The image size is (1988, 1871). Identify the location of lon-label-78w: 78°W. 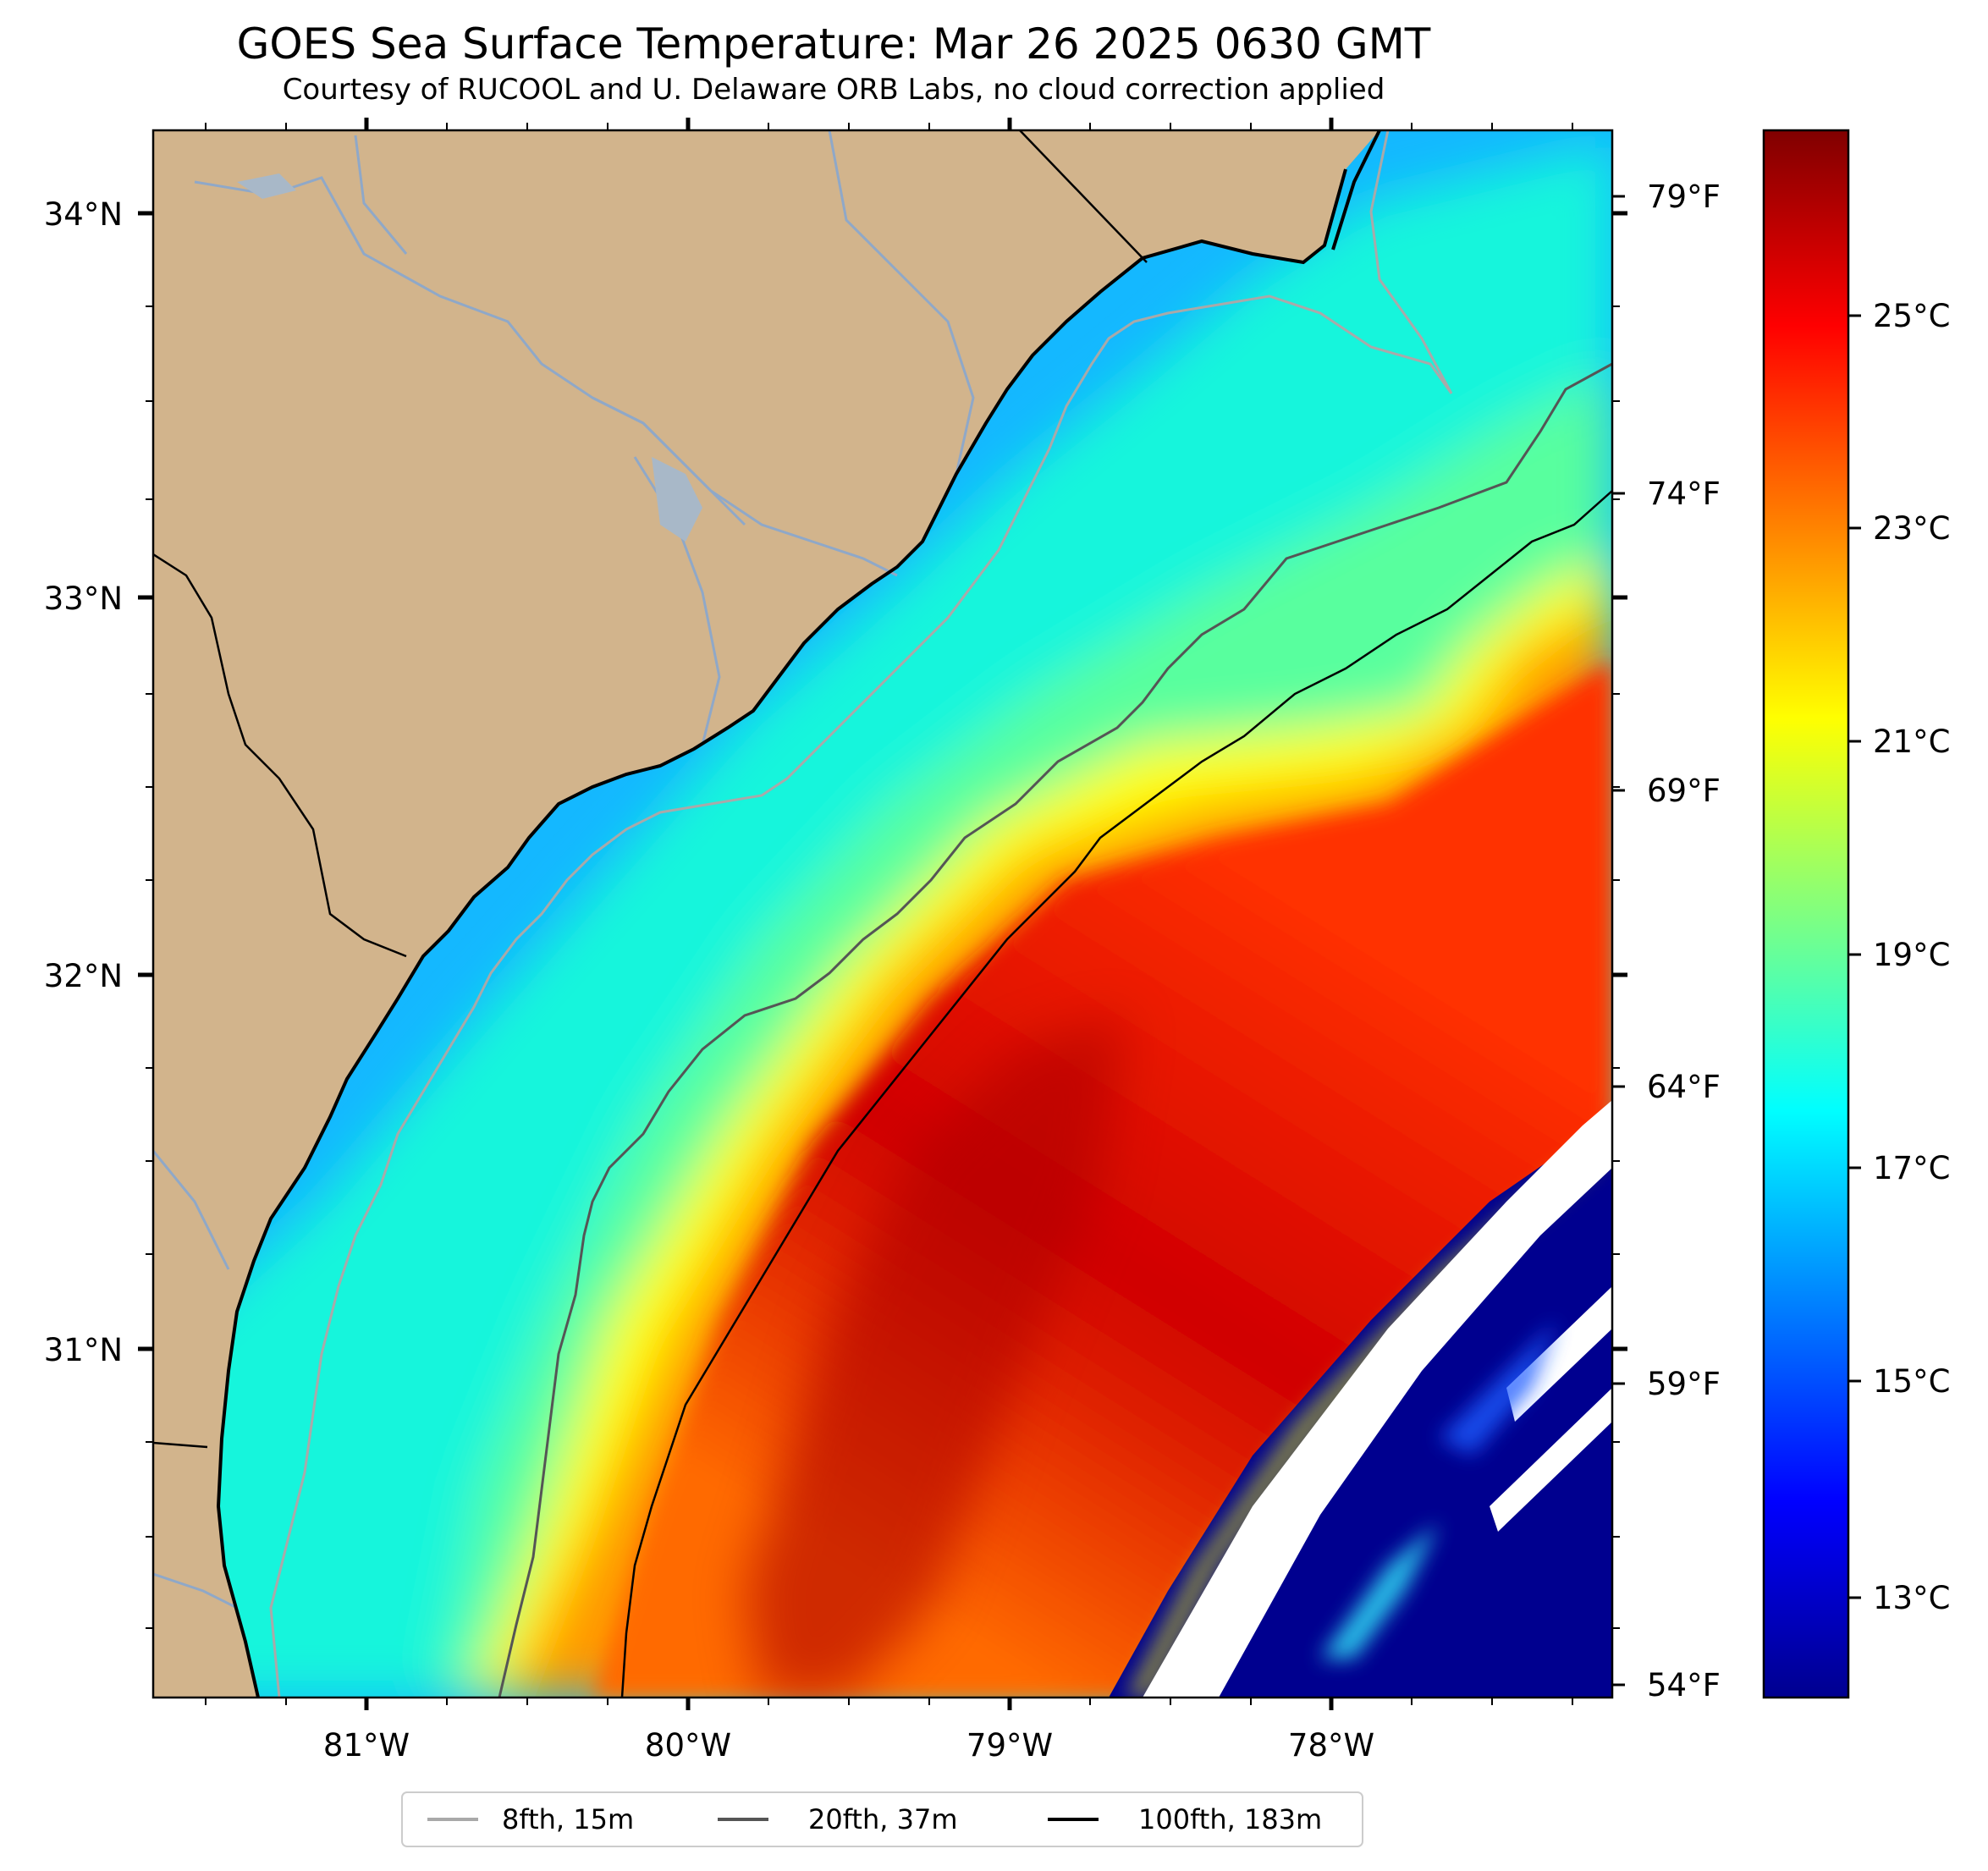
(1331, 1746).